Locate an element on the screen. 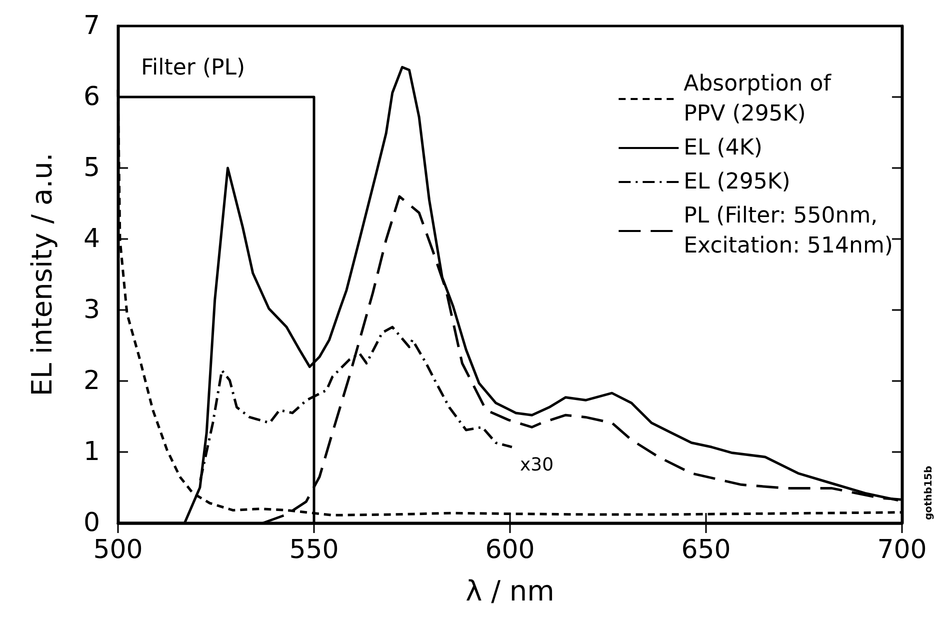 This screenshot has height=622, width=934. x-tick-label: 700 is located at coordinates (902, 550).